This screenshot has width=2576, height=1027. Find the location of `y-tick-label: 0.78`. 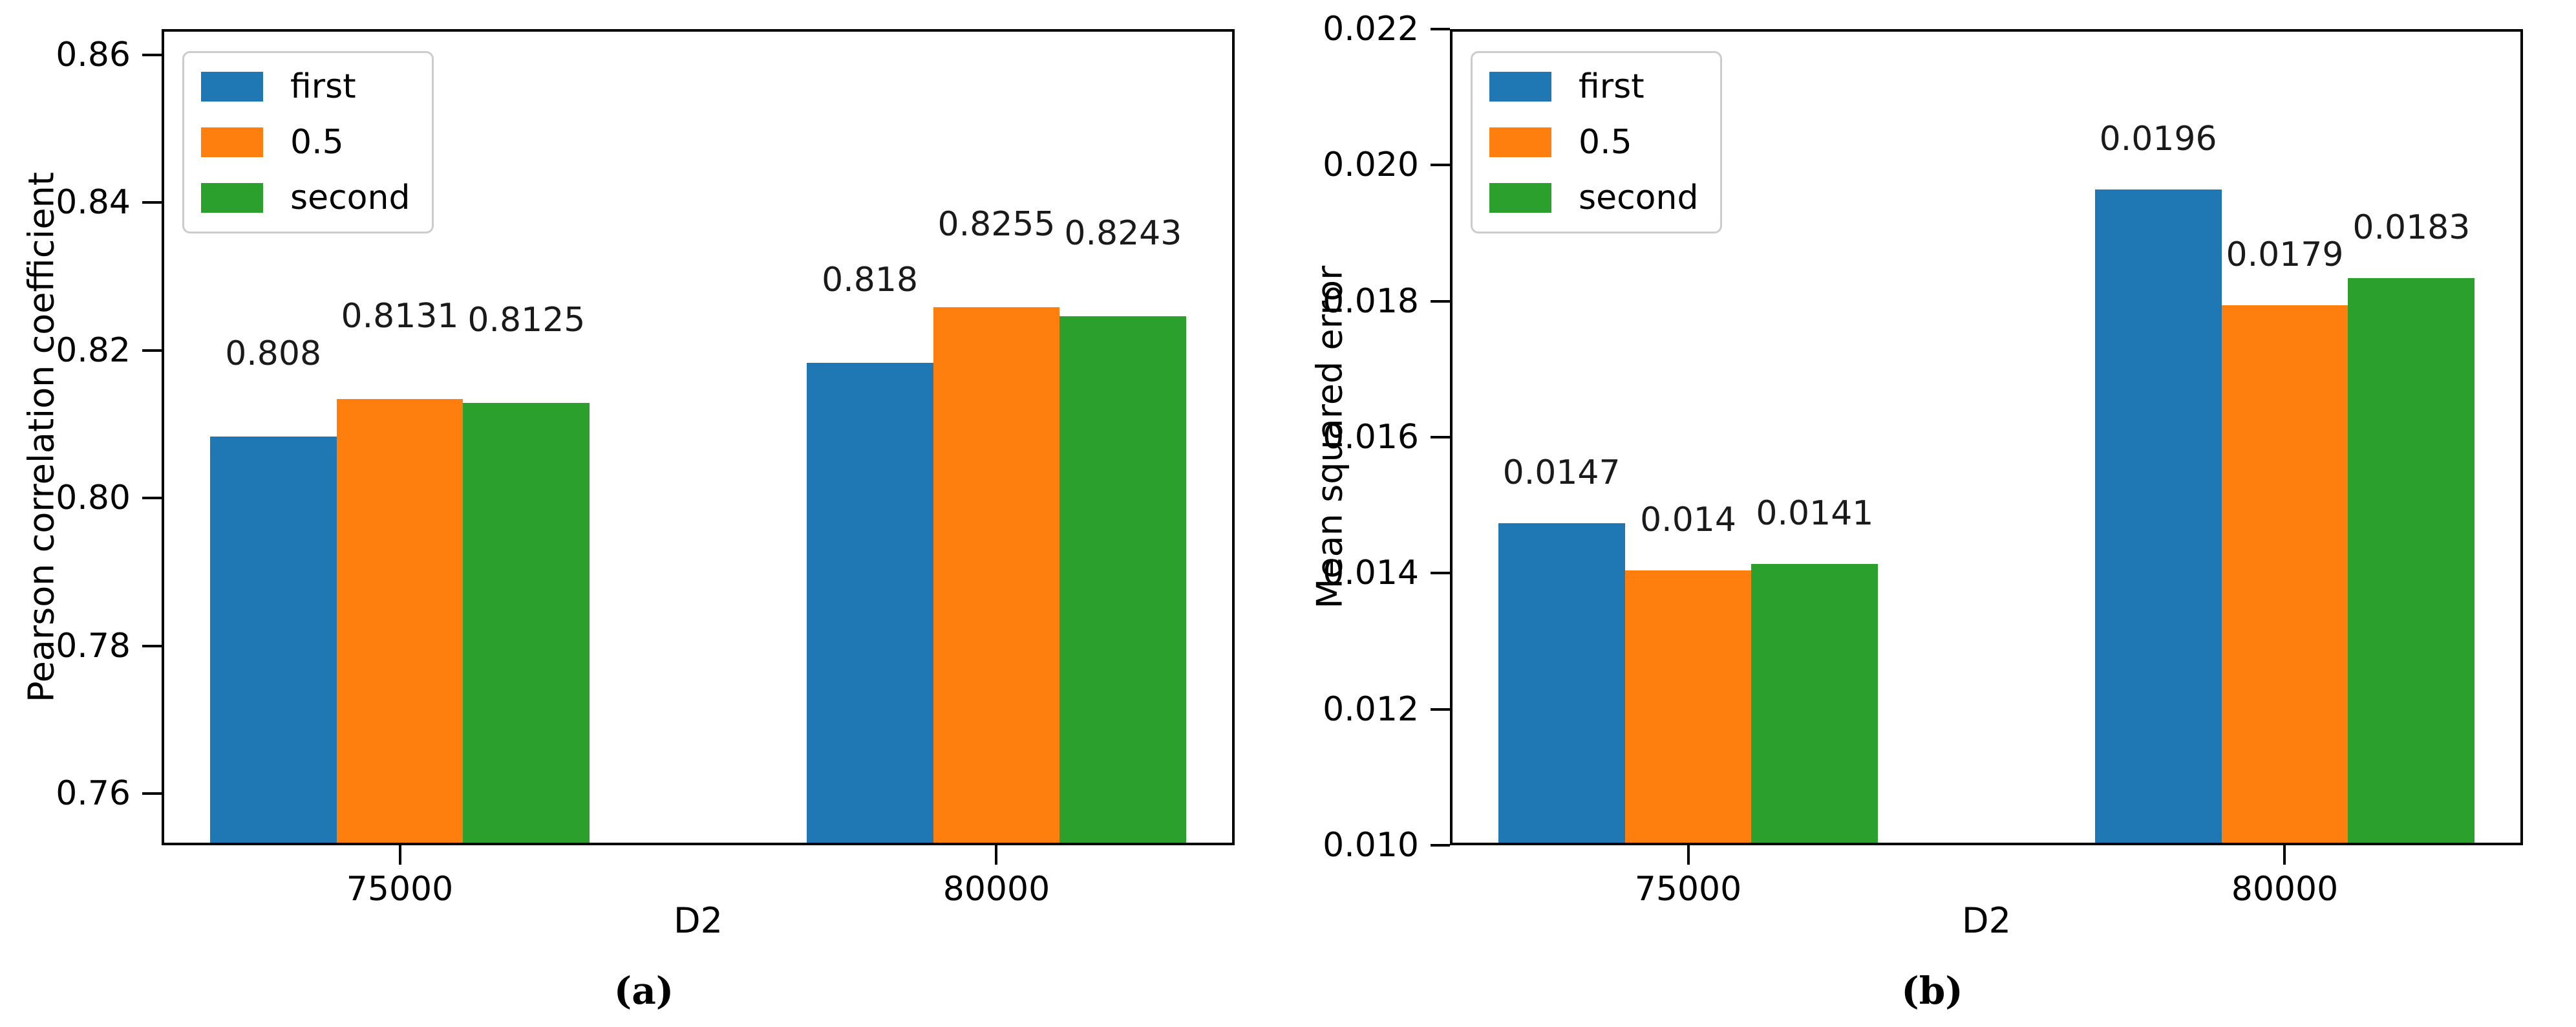

y-tick-label: 0.78 is located at coordinates (93, 645).